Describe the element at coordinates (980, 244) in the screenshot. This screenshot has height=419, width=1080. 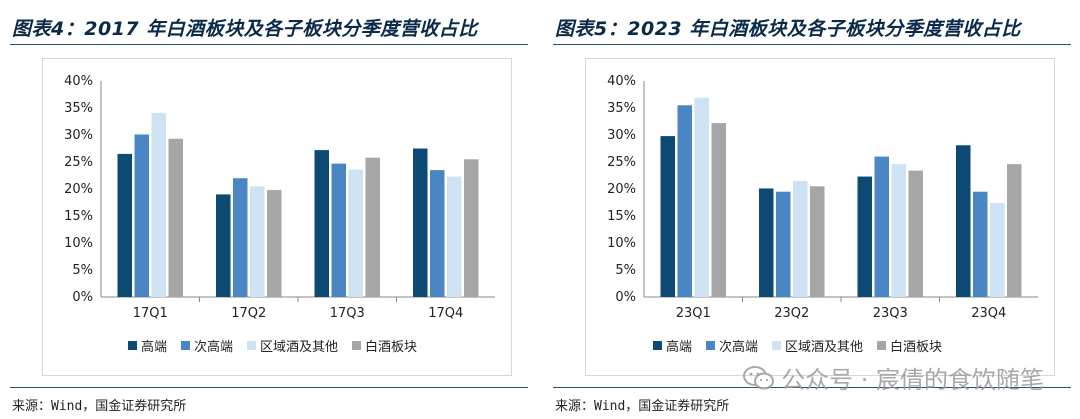
I see `bar-23Q4-次高端` at that location.